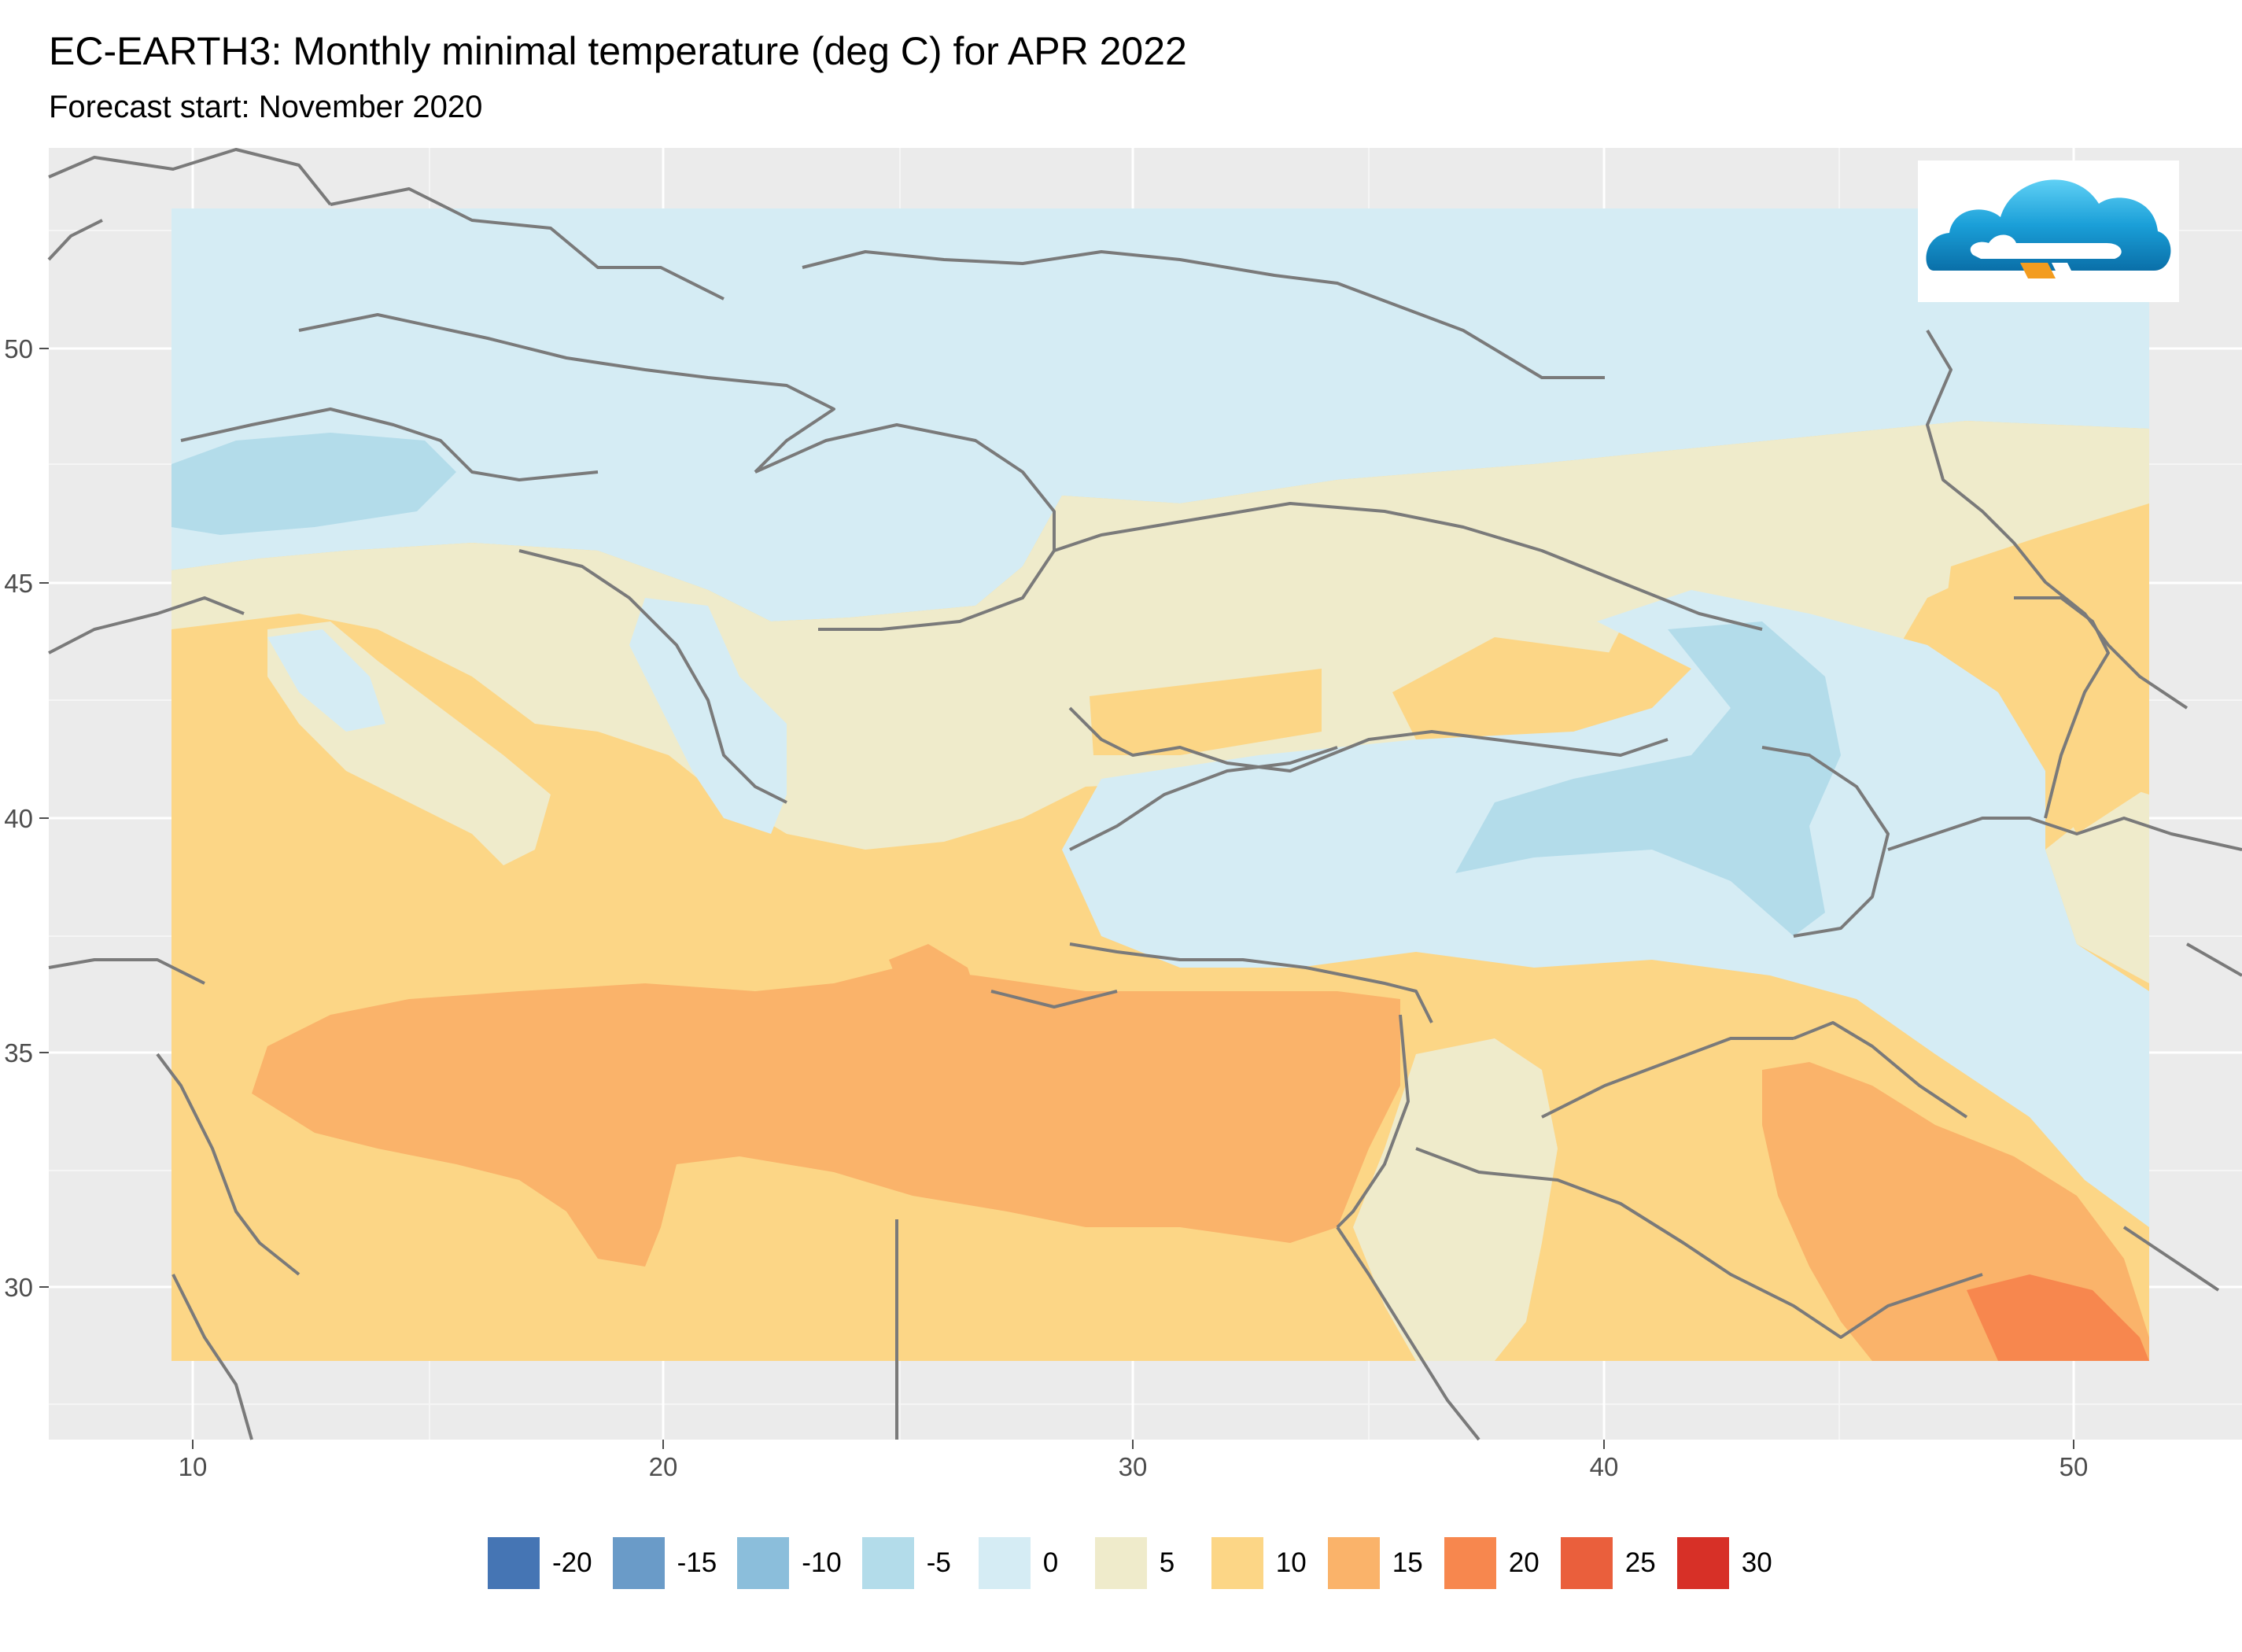 This screenshot has width=2242, height=1652. I want to click on x-tick-label: 40, so click(1604, 1466).